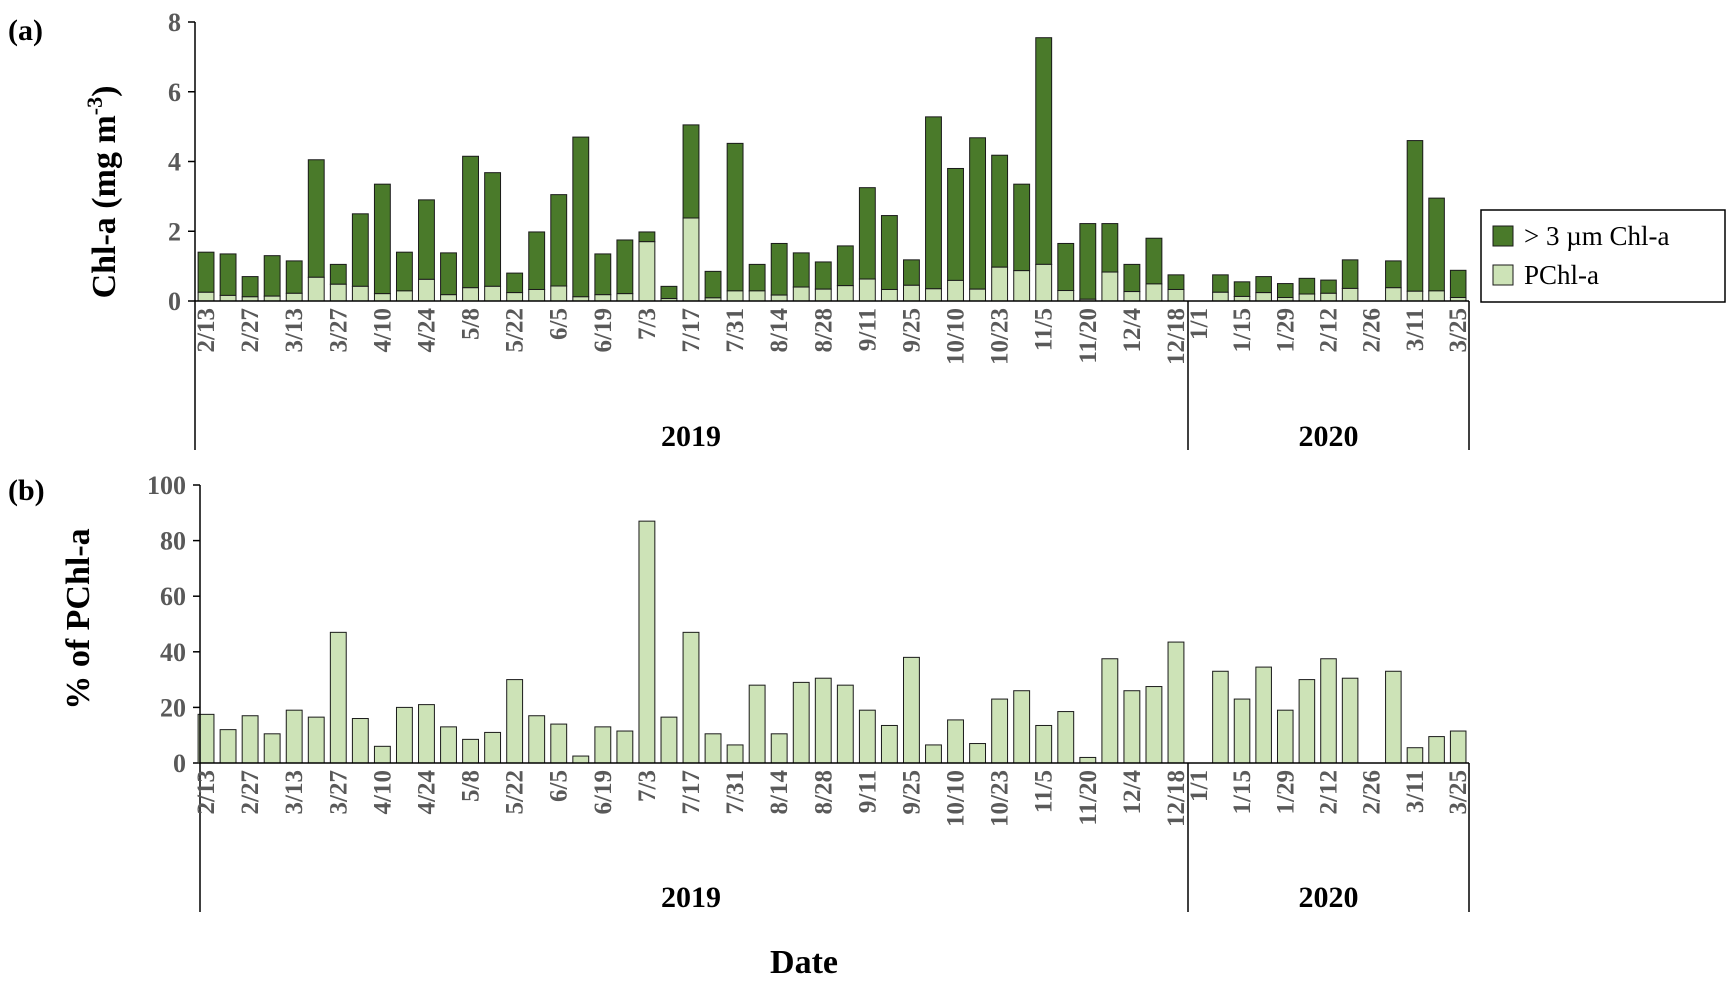 Image resolution: width=1734 pixels, height=989 pixels. Describe the element at coordinates (1503, 275) in the screenshot. I see `legend-swatch-pchl` at that location.